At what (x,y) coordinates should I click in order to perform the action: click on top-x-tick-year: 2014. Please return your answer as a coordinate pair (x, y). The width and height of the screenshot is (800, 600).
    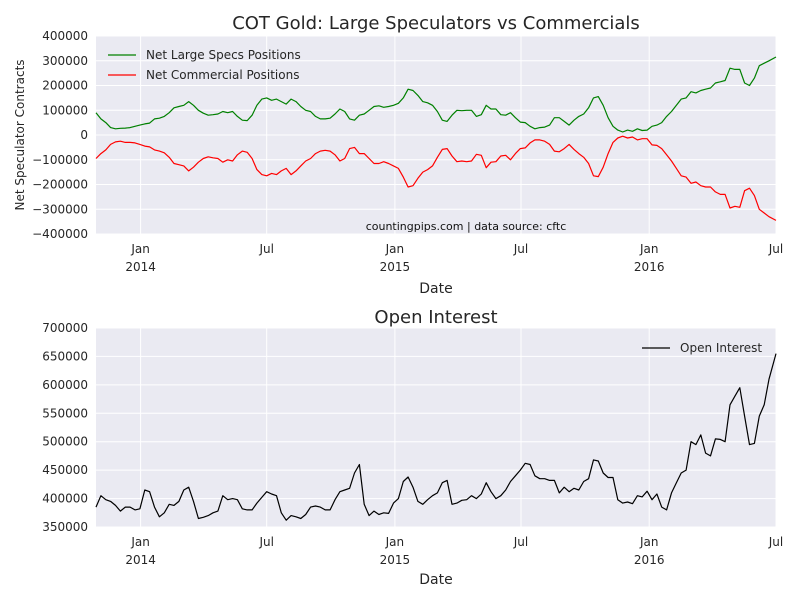
    Looking at the image, I should click on (140, 267).